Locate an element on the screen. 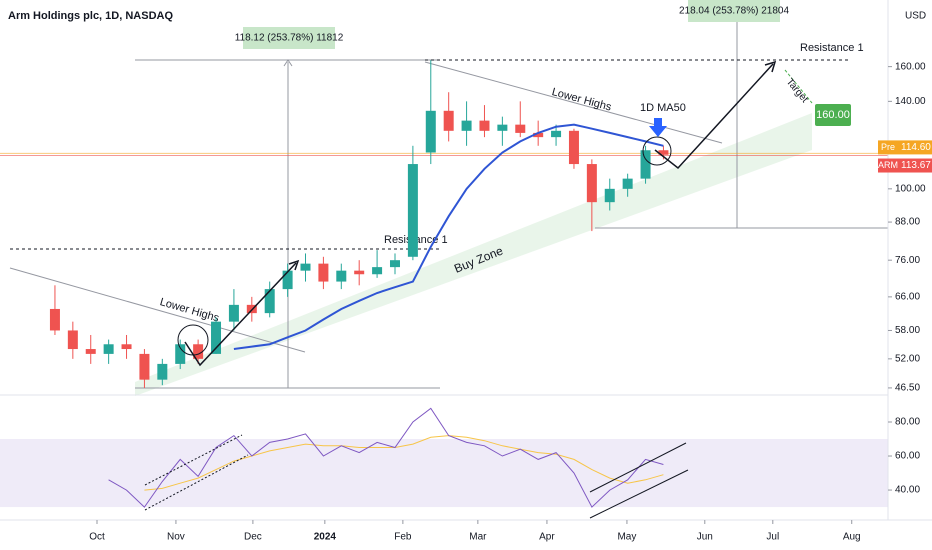 The width and height of the screenshot is (932, 550). pre-price-box is located at coordinates (915, 147).